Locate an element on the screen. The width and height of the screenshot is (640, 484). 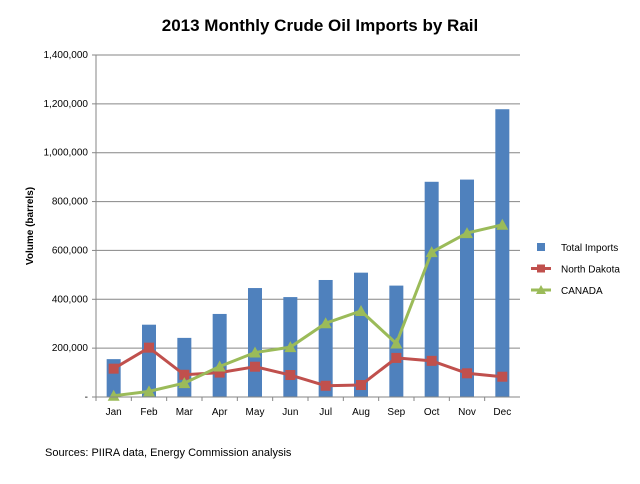
y-tick-label: - is located at coordinates (86, 397).